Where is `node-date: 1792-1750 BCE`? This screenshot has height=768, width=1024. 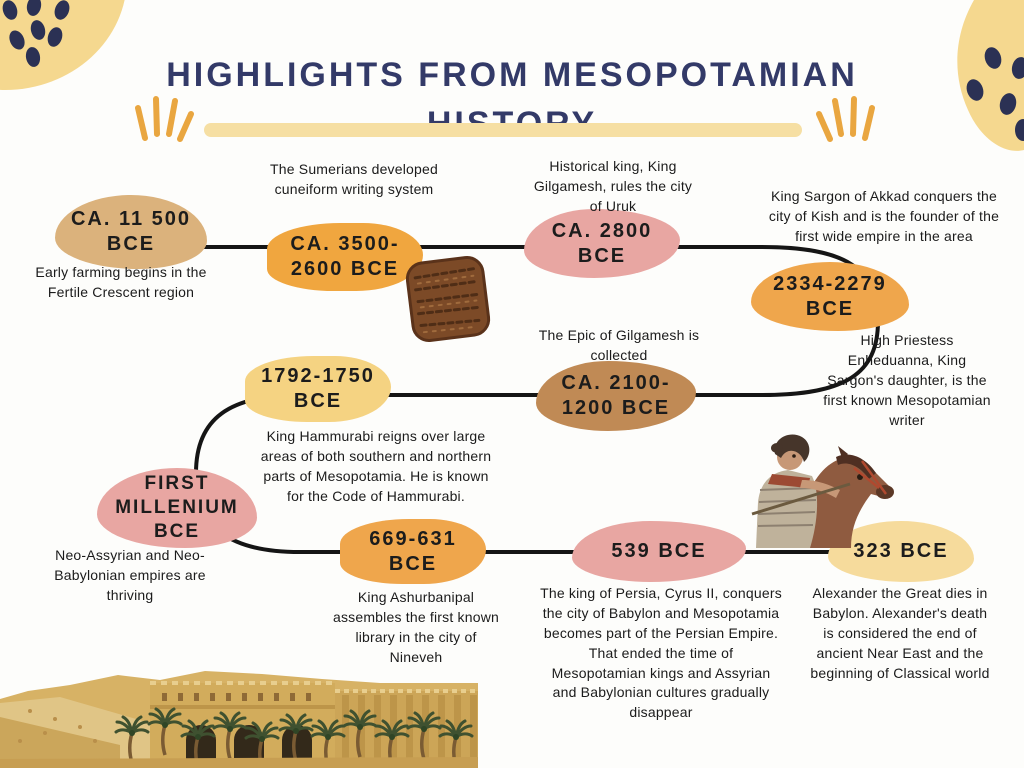
node-date: 1792-1750 BCE is located at coordinates (318, 388).